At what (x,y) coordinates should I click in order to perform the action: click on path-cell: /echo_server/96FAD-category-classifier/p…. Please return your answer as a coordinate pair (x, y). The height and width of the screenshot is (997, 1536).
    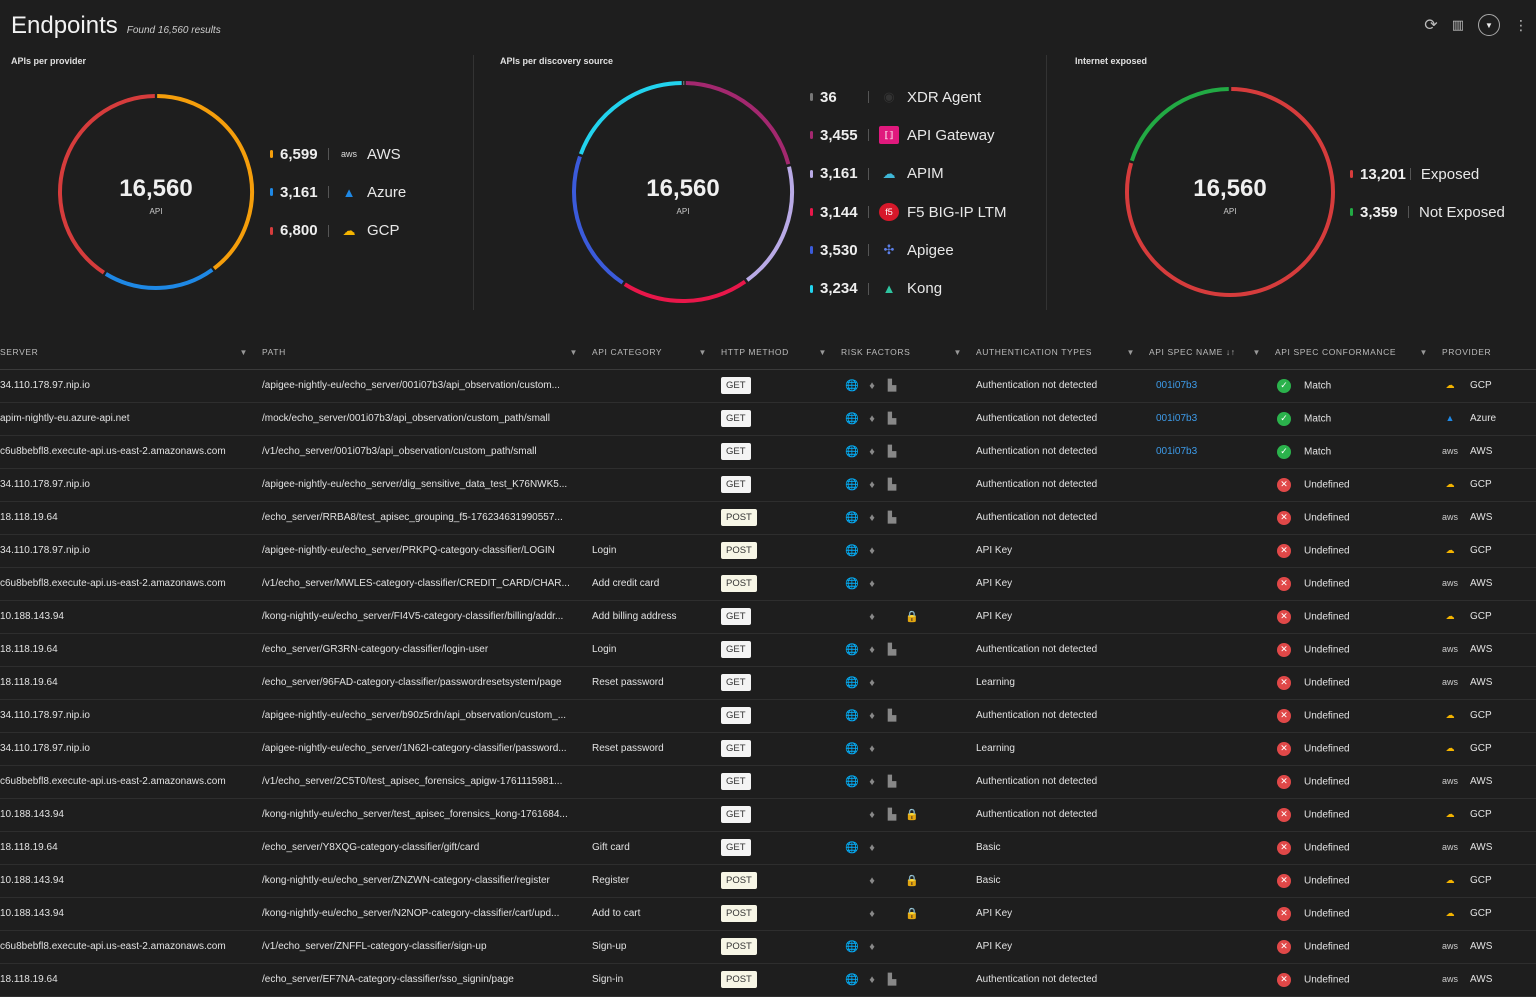
    Looking at the image, I should click on (427, 682).